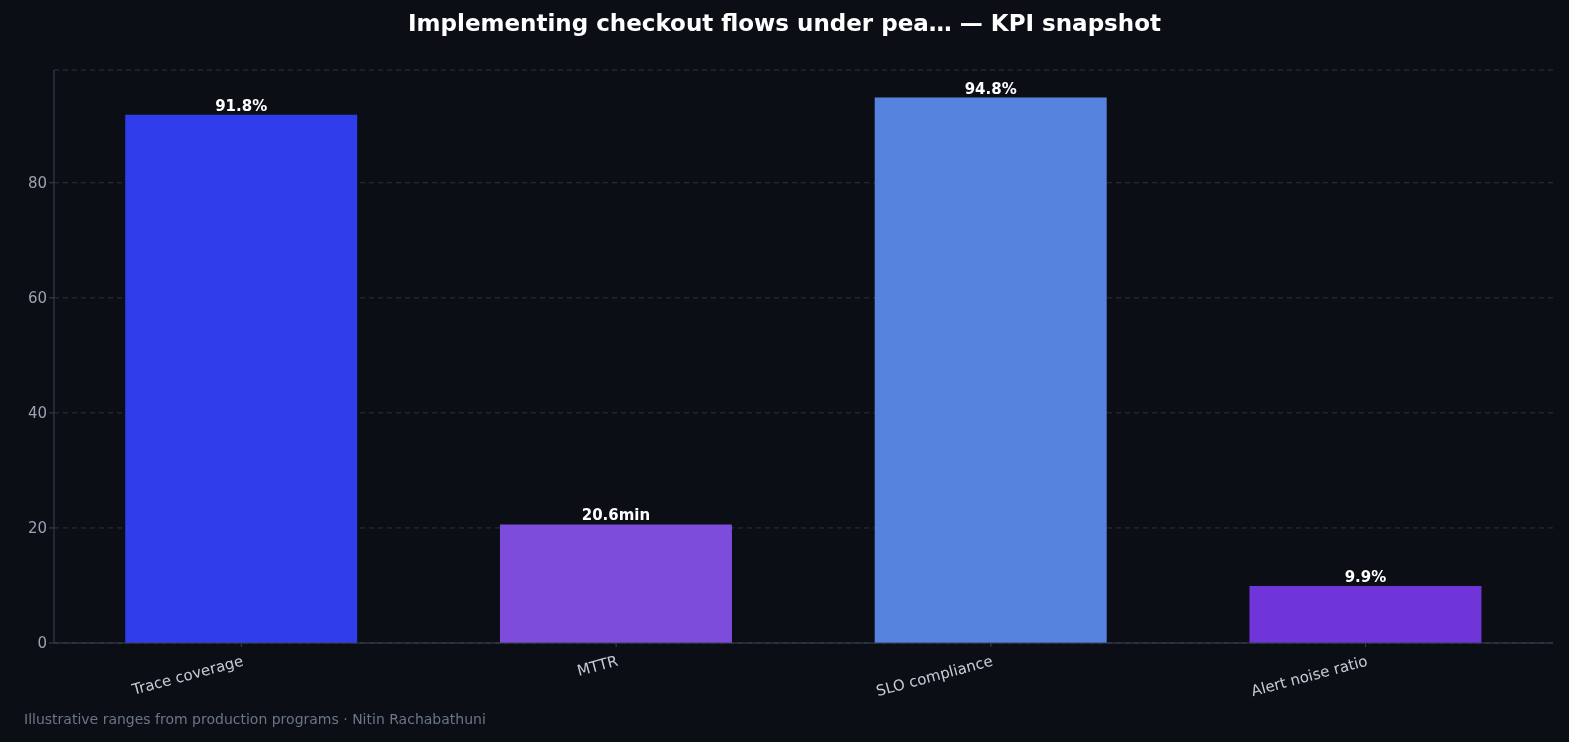  What do you see at coordinates (597, 665) in the screenshot?
I see `x-tick-label: MTTR` at bounding box center [597, 665].